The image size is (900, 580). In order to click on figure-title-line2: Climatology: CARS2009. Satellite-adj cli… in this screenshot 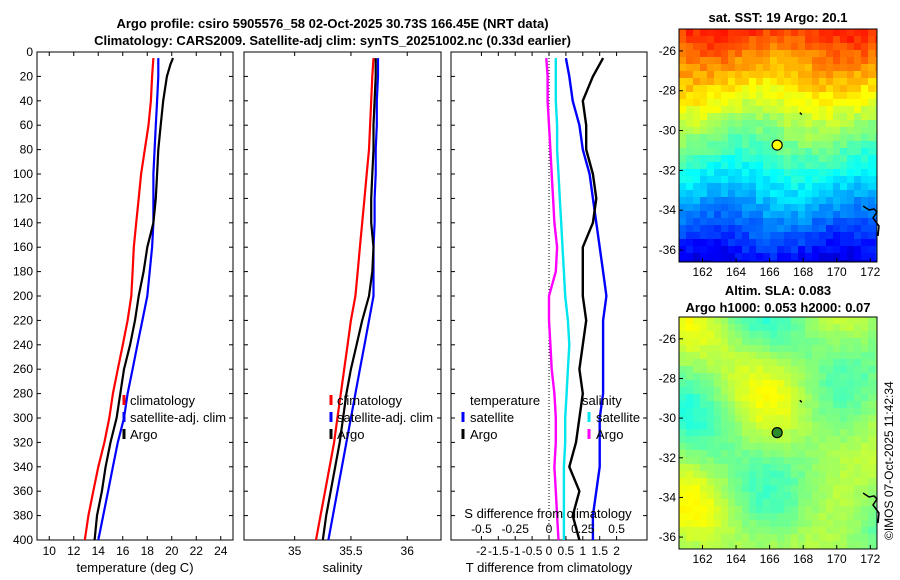, I will do `click(332, 40)`.